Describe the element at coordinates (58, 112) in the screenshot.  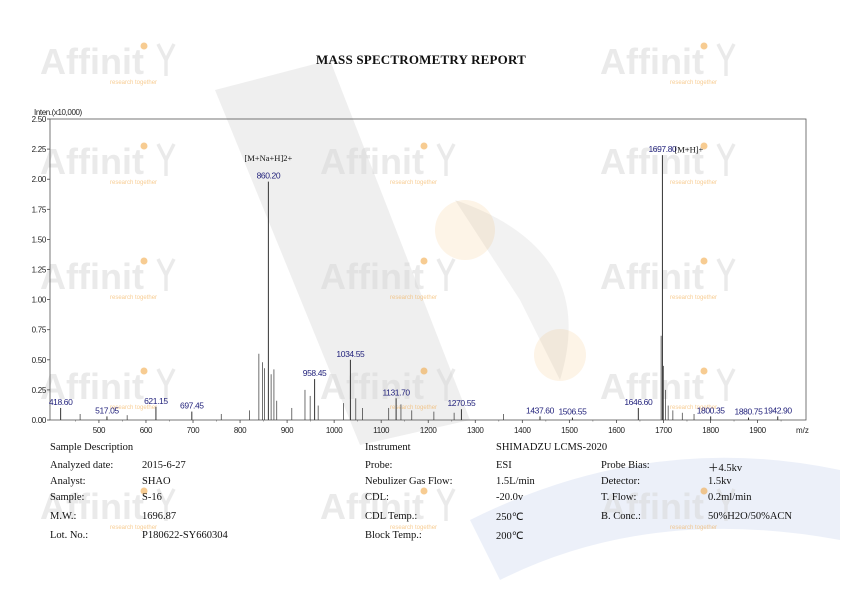
I see `y-axis-label: Inten.(x10,000)` at that location.